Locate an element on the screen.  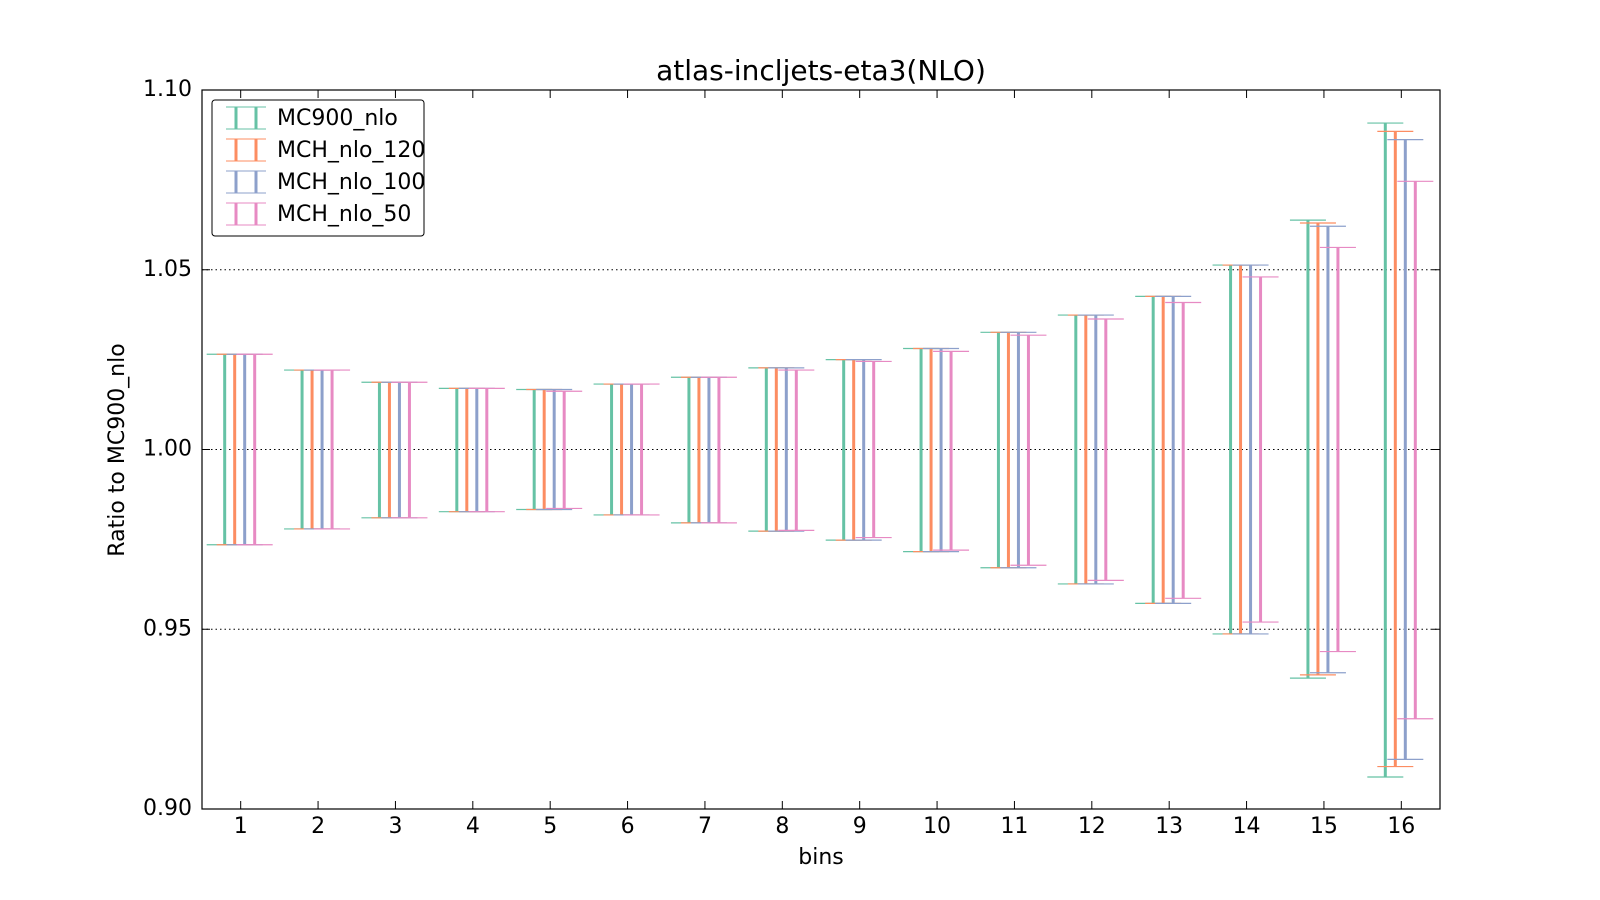
x-tick-label: 16 is located at coordinates (1401, 826).